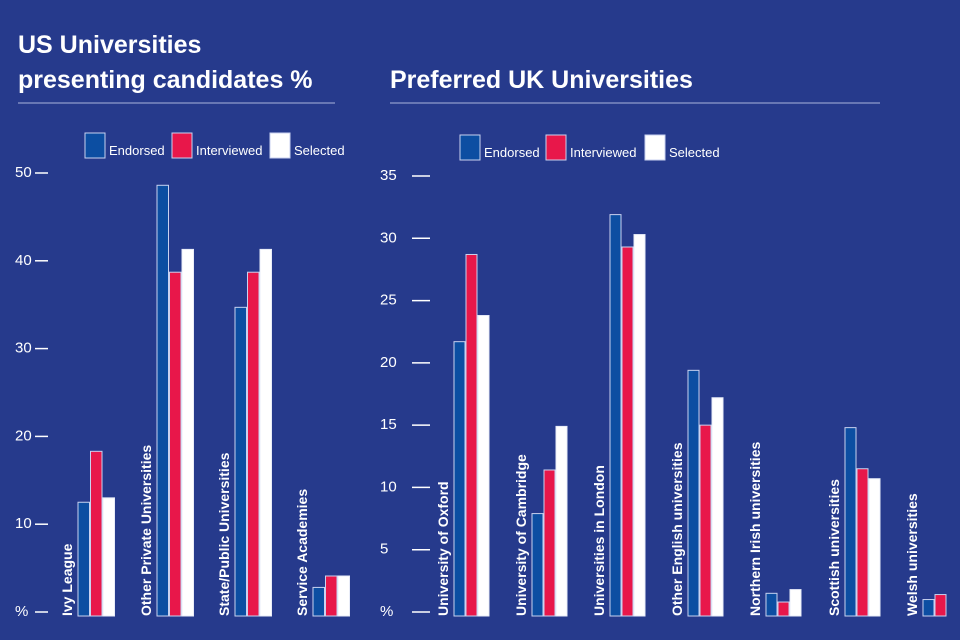 This screenshot has width=960, height=640. I want to click on category-label: University of Cambridge, so click(521, 535).